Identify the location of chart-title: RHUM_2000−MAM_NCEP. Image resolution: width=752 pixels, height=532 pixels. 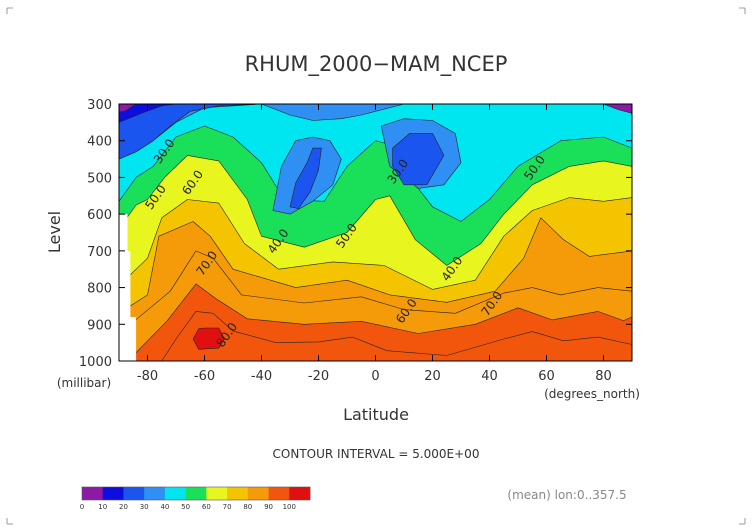
(376, 64).